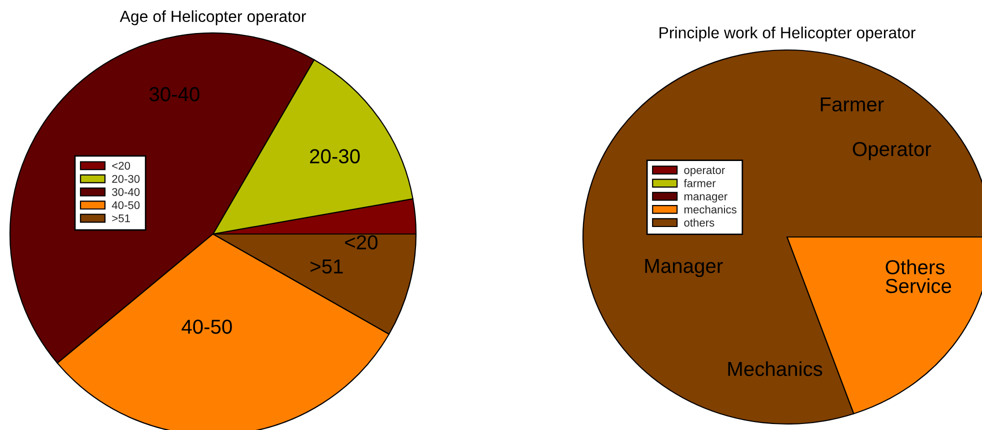 Image resolution: width=982 pixels, height=430 pixels. Describe the element at coordinates (892, 151) in the screenshot. I see `text: Operator` at that location.